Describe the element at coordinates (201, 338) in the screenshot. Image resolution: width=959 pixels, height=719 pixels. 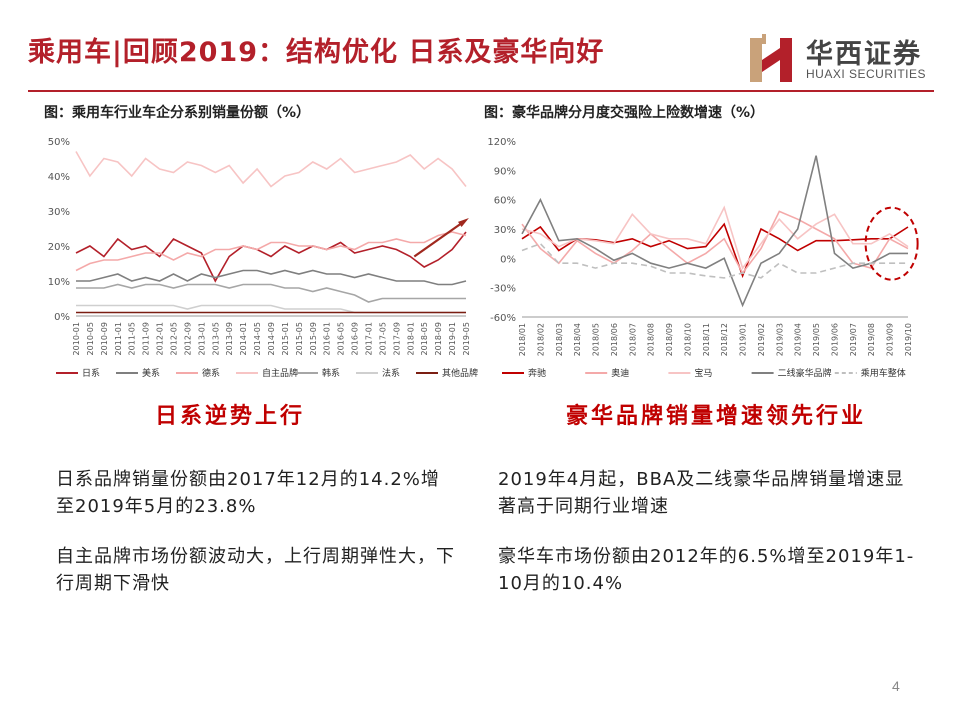
I see `x-tick-label: 2013-01` at that location.